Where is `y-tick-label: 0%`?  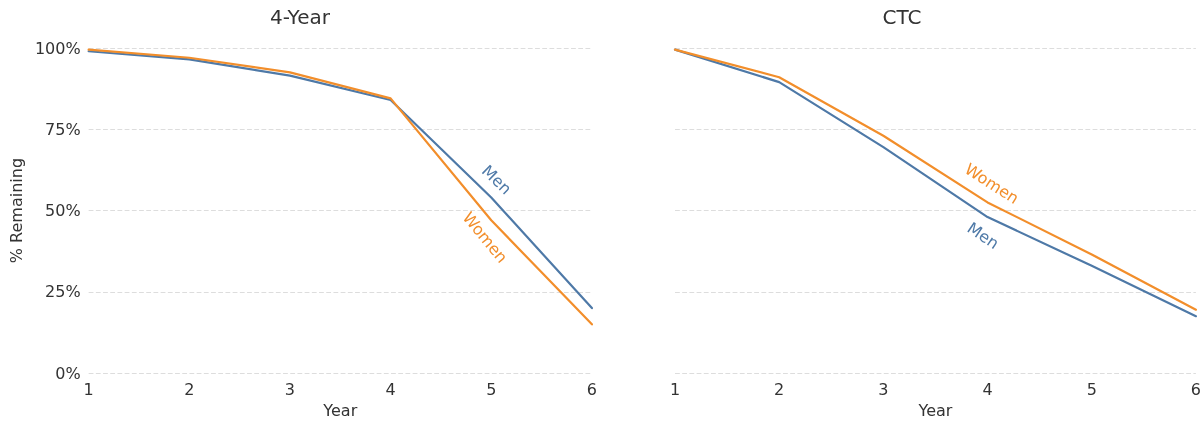
y-tick-label: 0% is located at coordinates (68, 373).